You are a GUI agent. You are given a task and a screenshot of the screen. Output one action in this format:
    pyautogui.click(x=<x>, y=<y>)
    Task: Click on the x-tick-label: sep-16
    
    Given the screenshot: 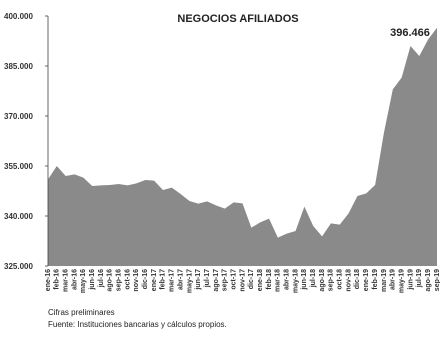 What is the action you would take?
    pyautogui.click(x=119, y=280)
    